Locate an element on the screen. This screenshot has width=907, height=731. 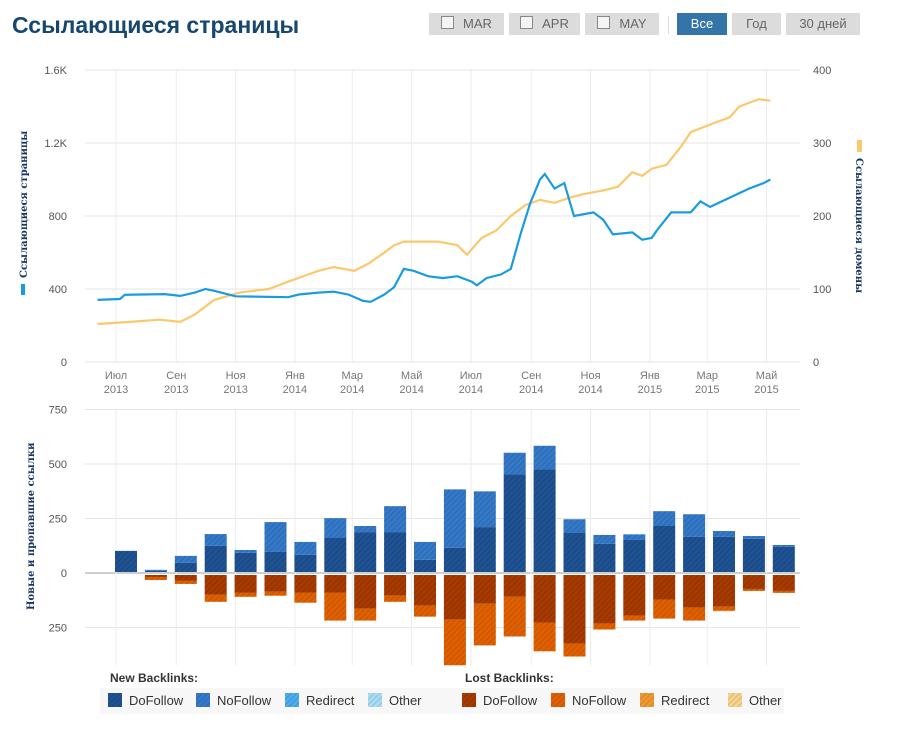
x-tick-label: Май is located at coordinates (412, 376).